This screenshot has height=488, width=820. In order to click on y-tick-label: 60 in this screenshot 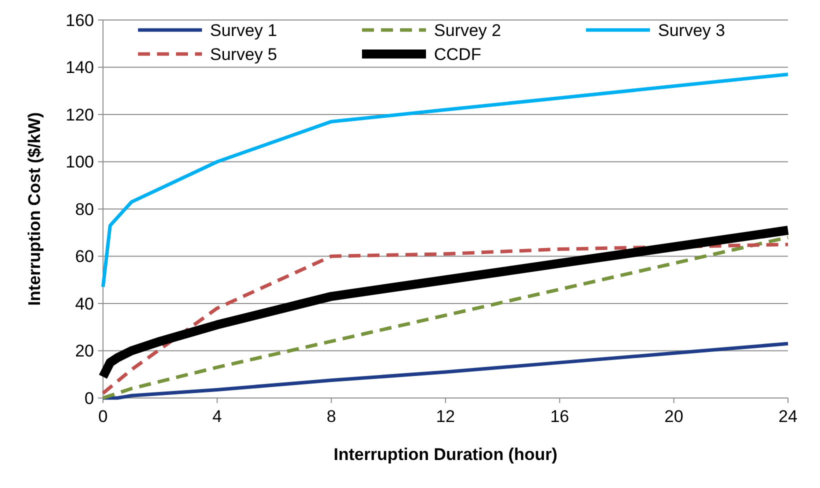, I will do `click(84, 256)`.